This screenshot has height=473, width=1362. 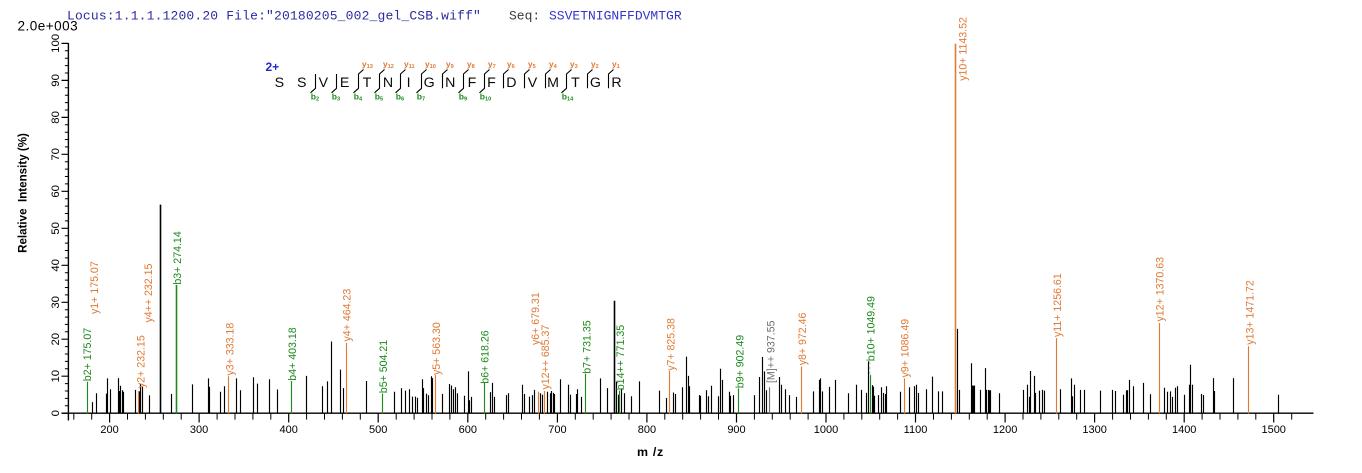 What do you see at coordinates (409, 83) in the screenshot?
I see `svg-text: I` at bounding box center [409, 83].